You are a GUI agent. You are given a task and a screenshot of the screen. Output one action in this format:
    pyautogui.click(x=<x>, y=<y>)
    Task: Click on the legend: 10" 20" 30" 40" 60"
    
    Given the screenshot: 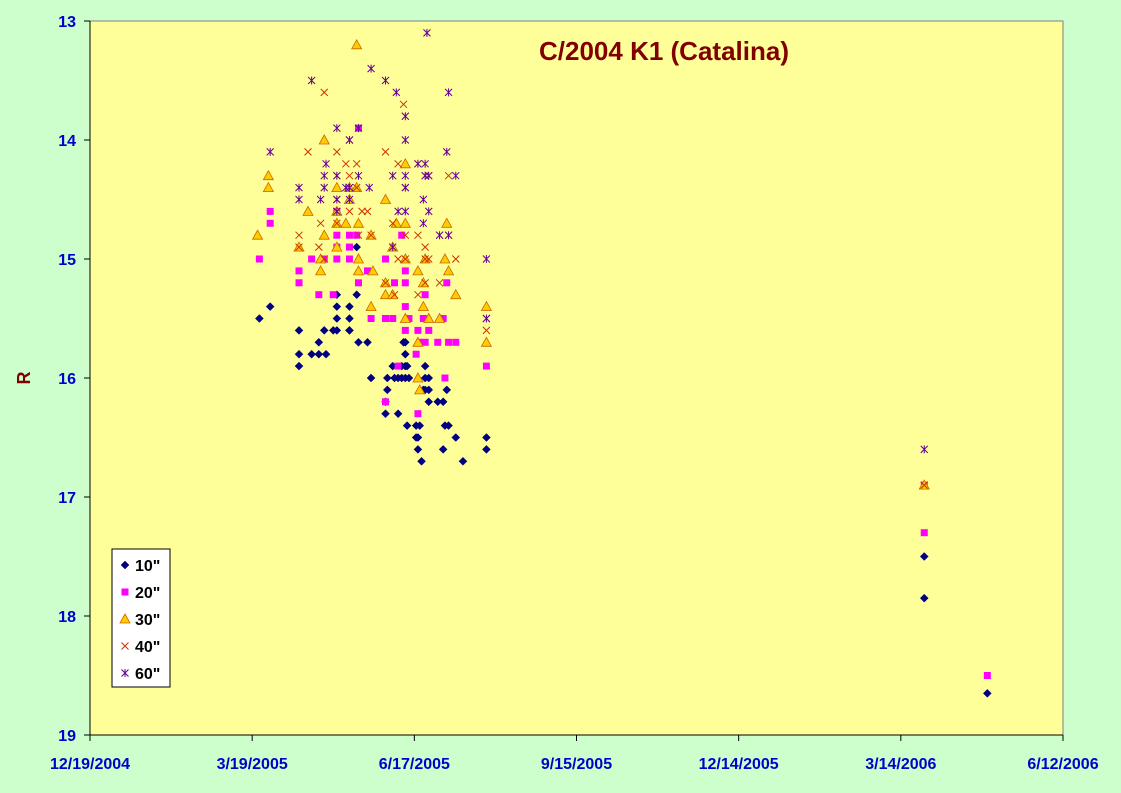 What is the action you would take?
    pyautogui.click(x=141, y=618)
    